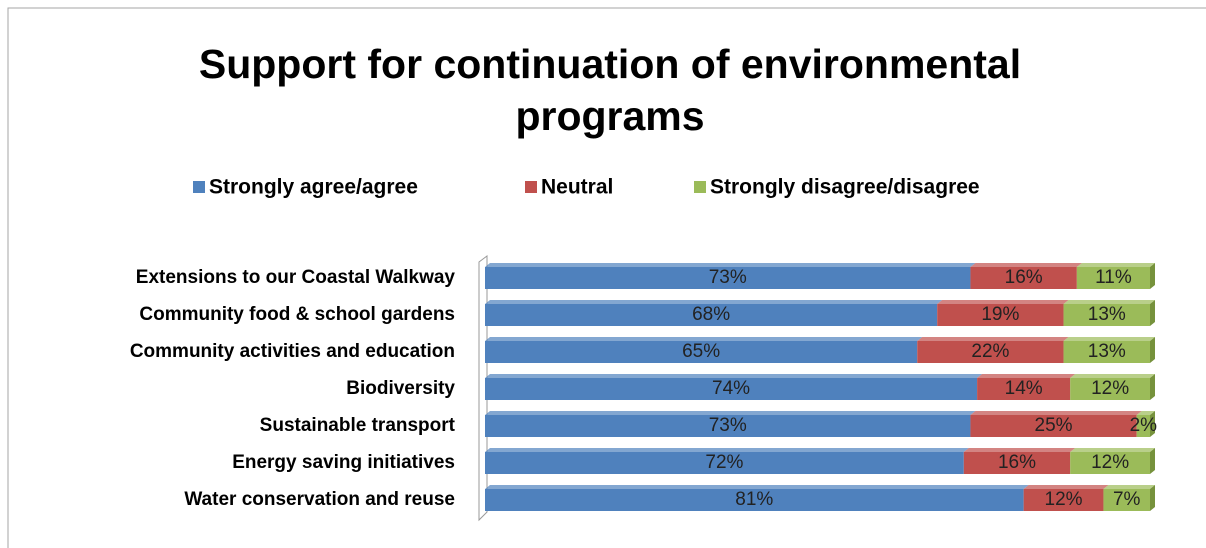 Image resolution: width=1206 pixels, height=548 pixels. What do you see at coordinates (297, 314) in the screenshot?
I see `category-label: Community food & school gardens` at bounding box center [297, 314].